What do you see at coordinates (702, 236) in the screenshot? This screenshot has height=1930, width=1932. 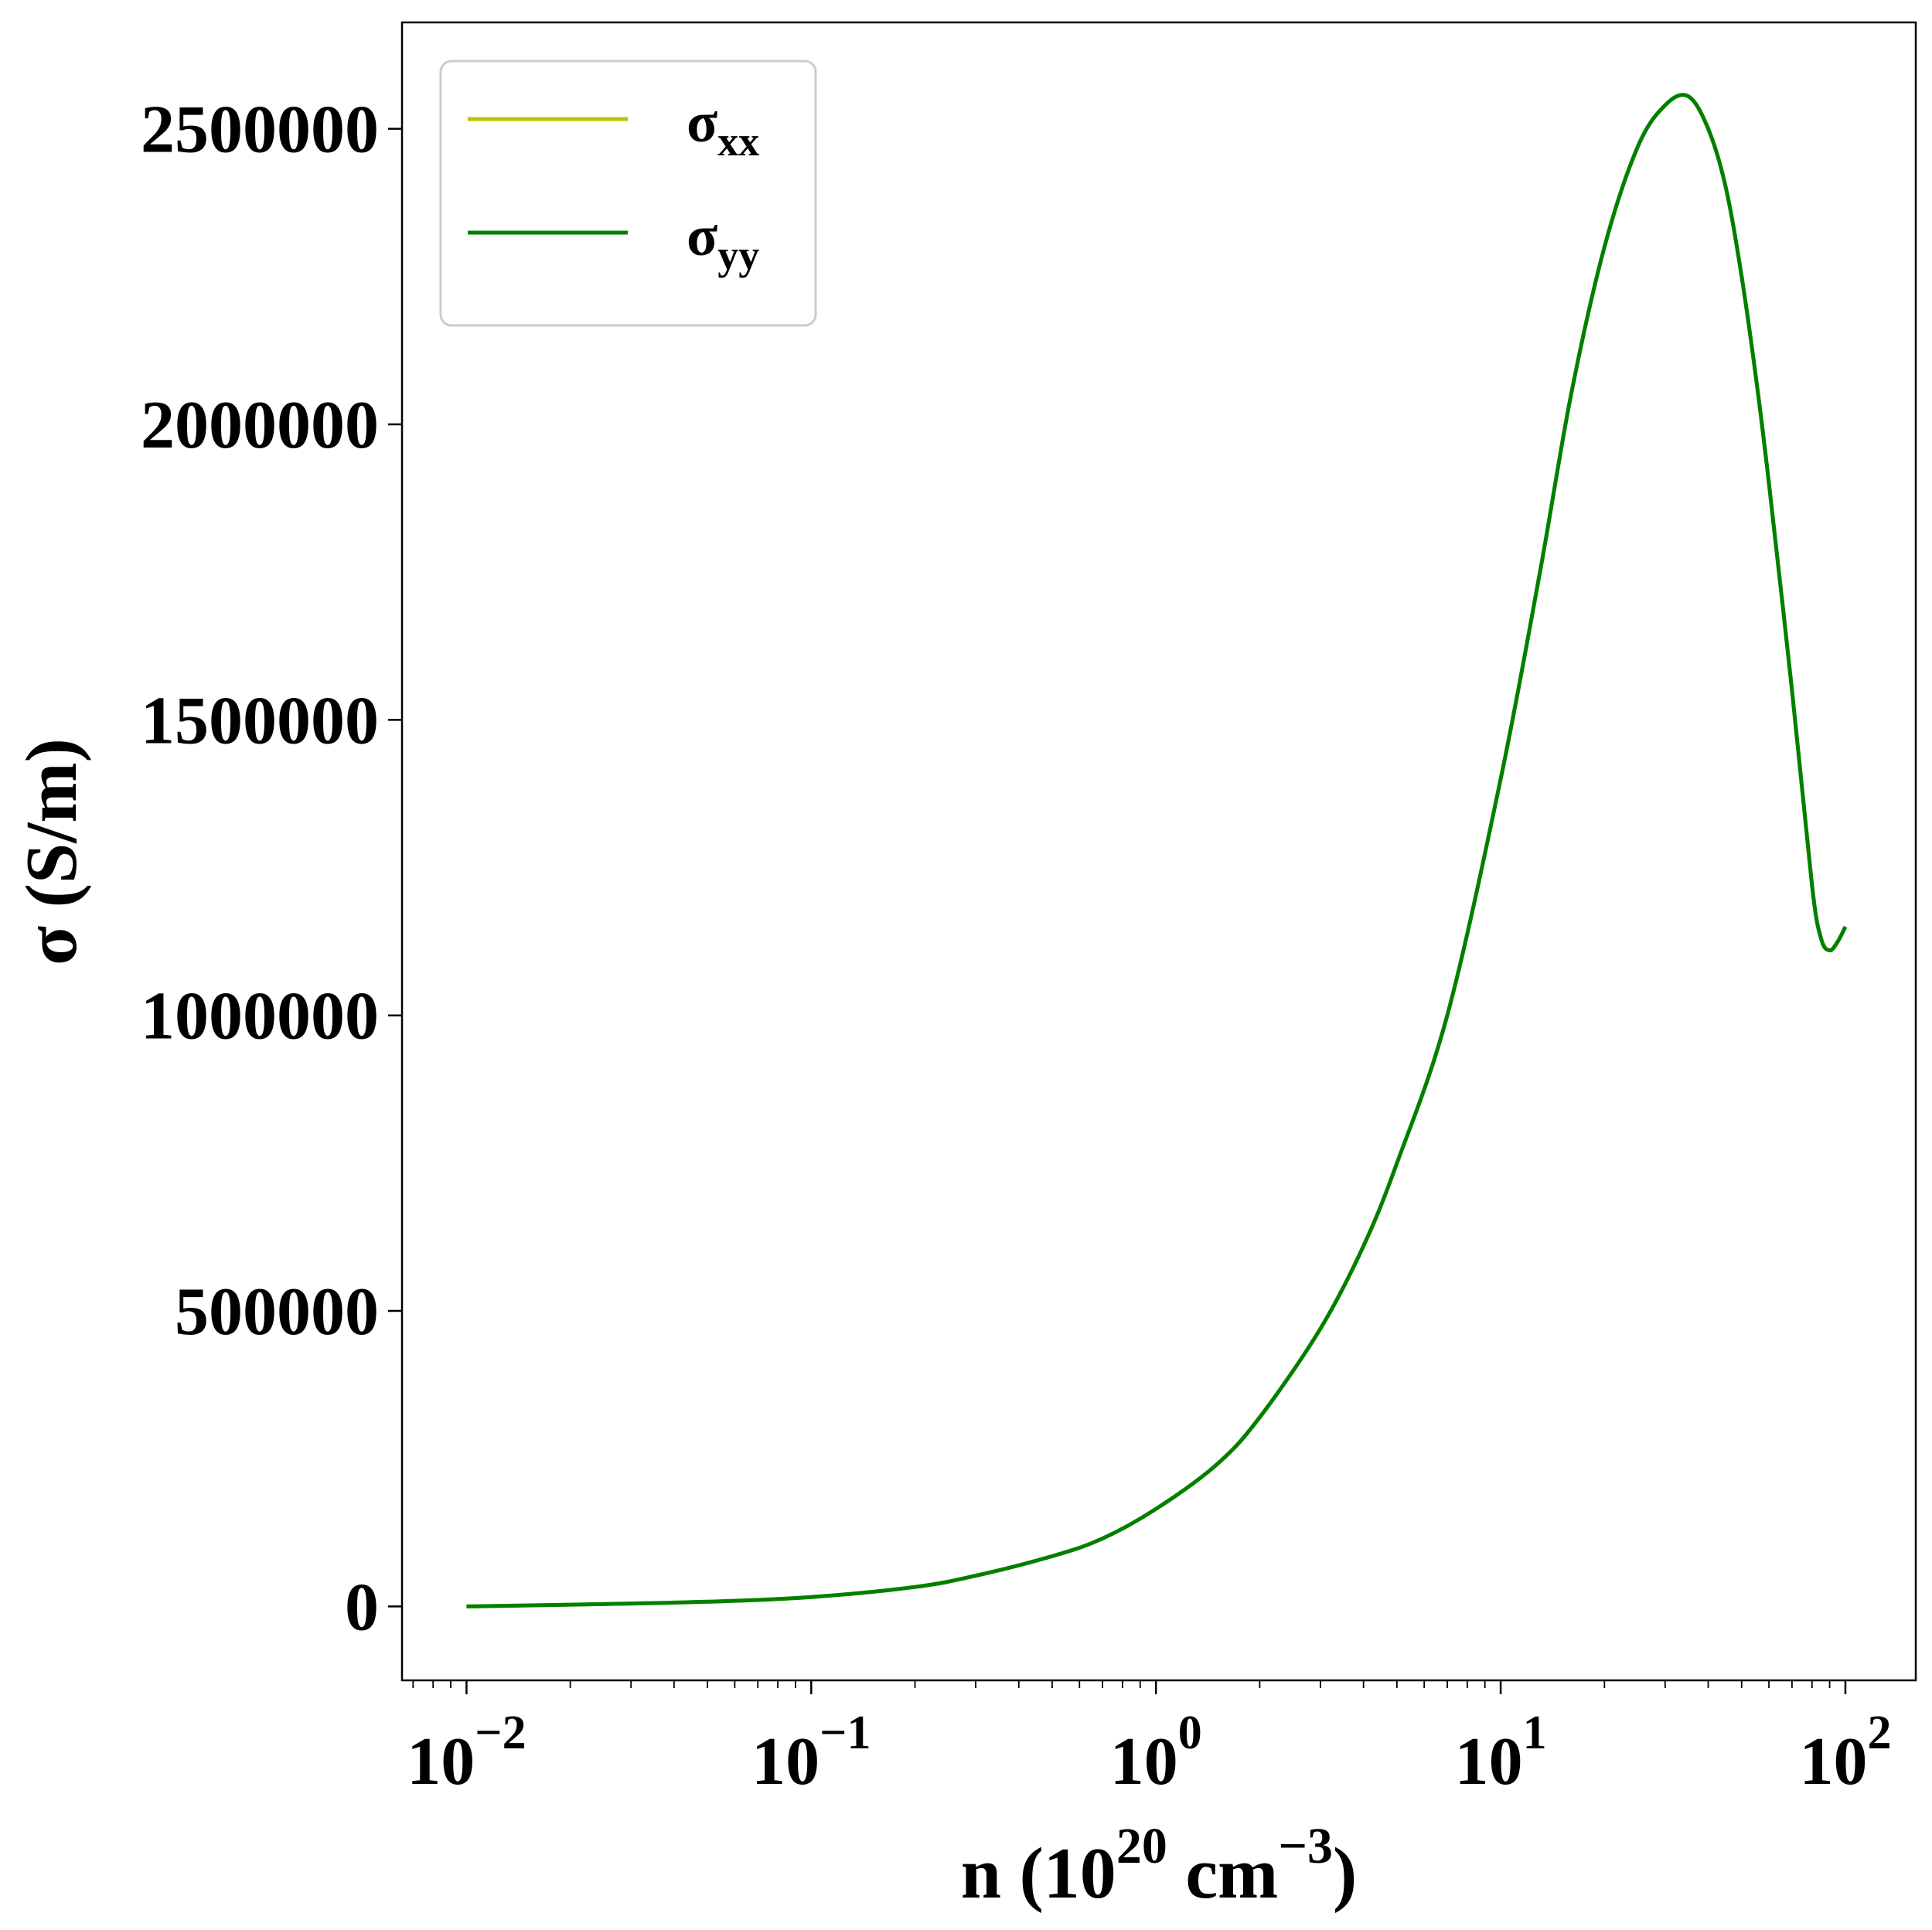 I see `legend-label-sigma-yy-main: σ` at bounding box center [702, 236].